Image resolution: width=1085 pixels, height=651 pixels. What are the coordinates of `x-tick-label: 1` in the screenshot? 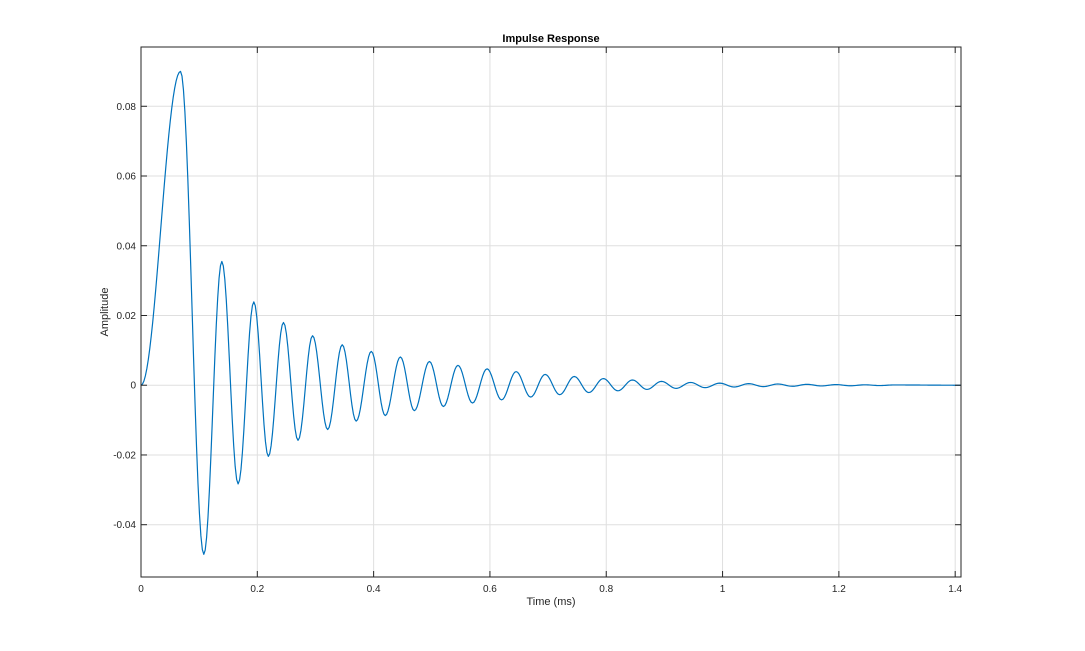 It's located at (723, 589).